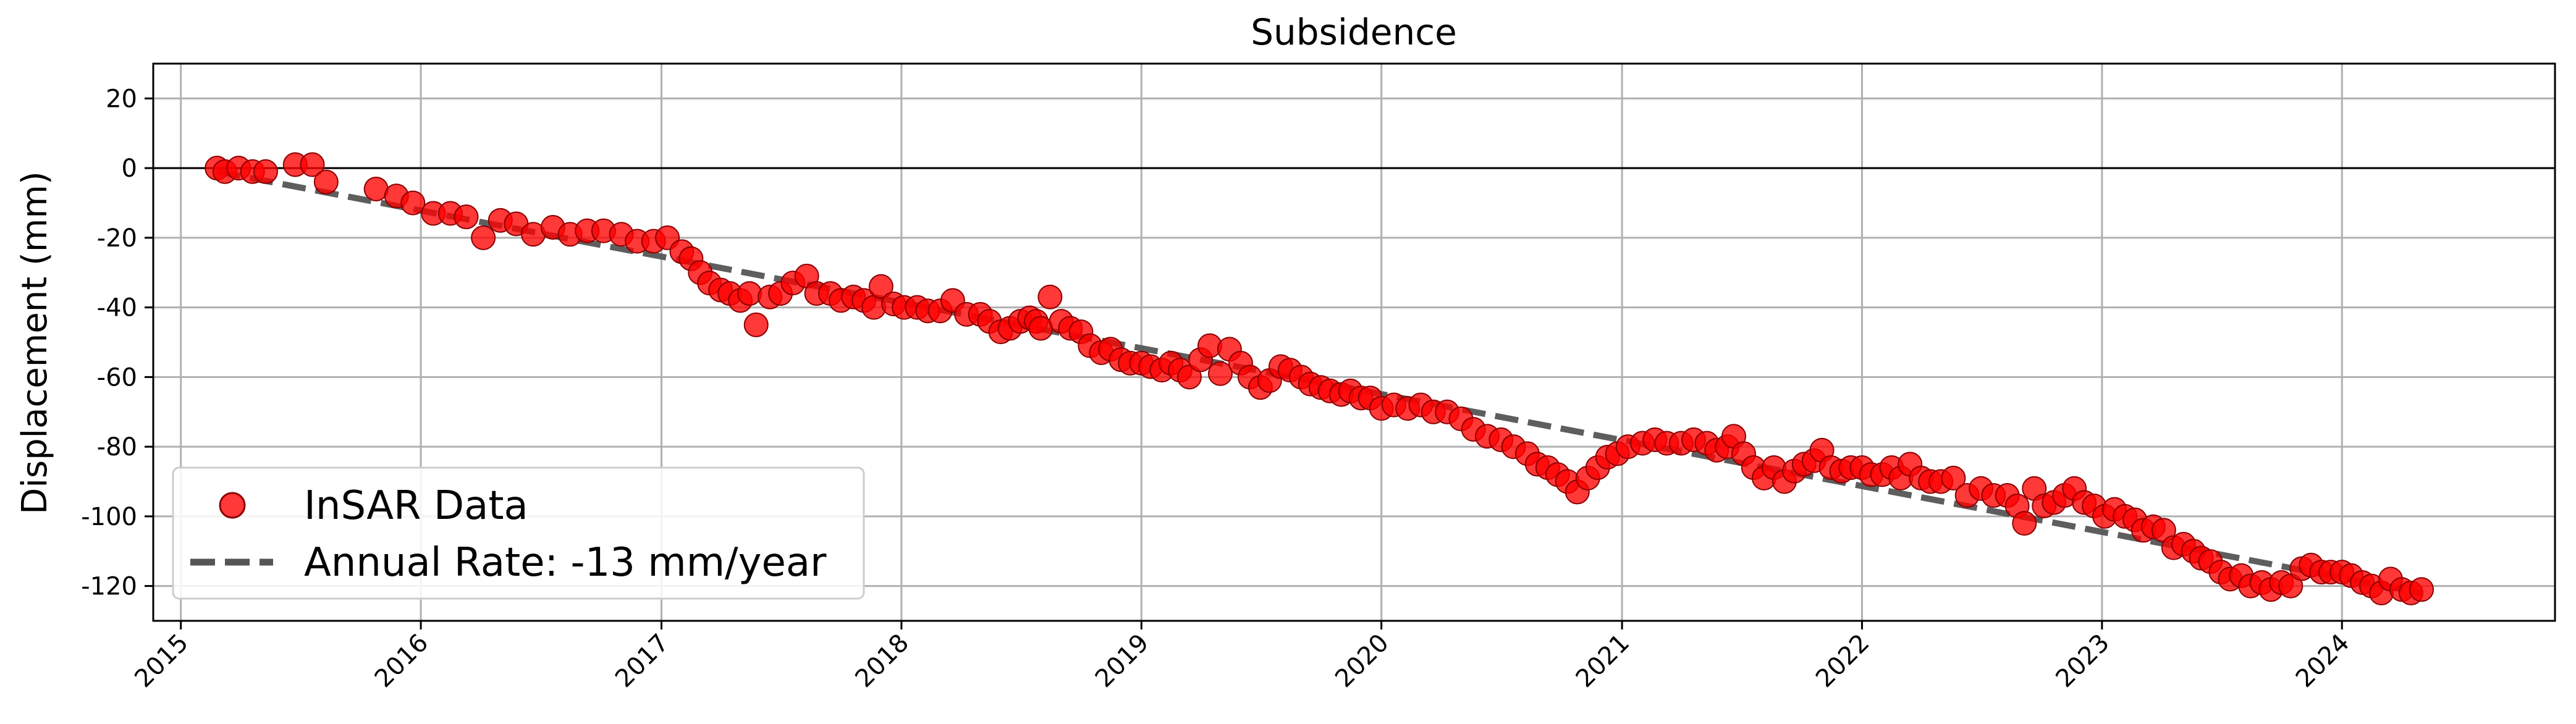  I want to click on y-ticks: 20 0 -20 -40 -60 -80 -100 -120, so click(117, 343).